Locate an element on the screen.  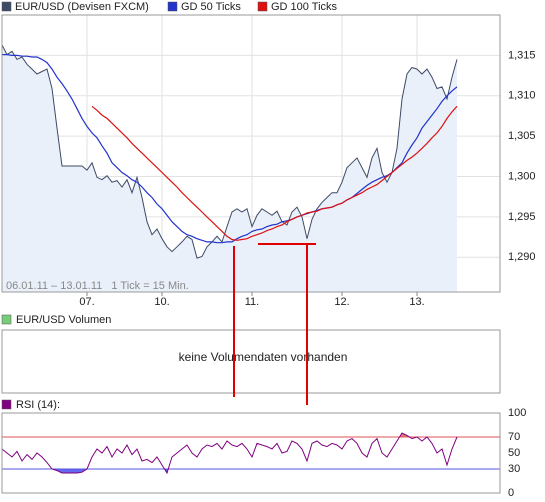
legend-label: GD 100 Ticks is located at coordinates (304, 7).